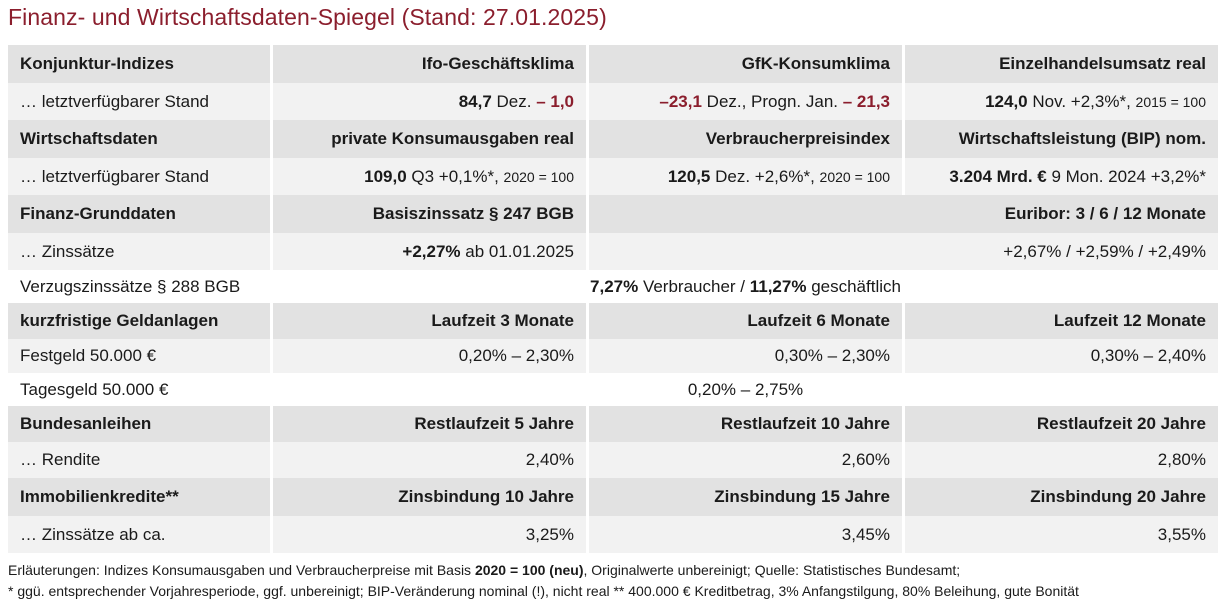 Image resolution: width=1225 pixels, height=615 pixels. I want to click on konsum-value: 109,0, so click(385, 176).